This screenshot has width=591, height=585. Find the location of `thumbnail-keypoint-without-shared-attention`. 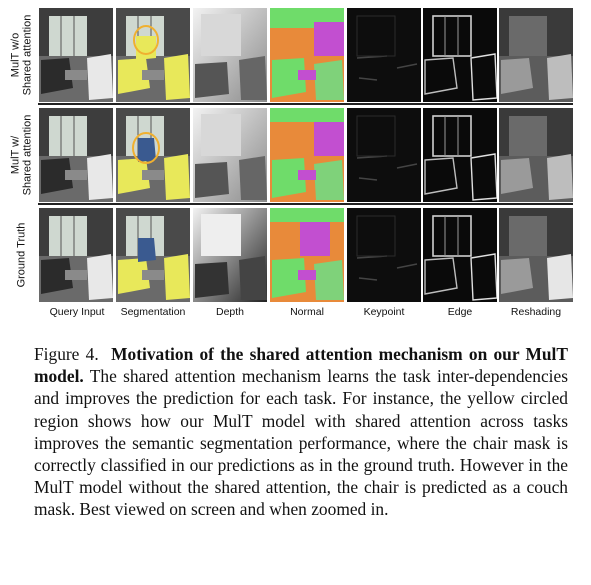

thumbnail-keypoint-without-shared-attention is located at coordinates (384, 55).